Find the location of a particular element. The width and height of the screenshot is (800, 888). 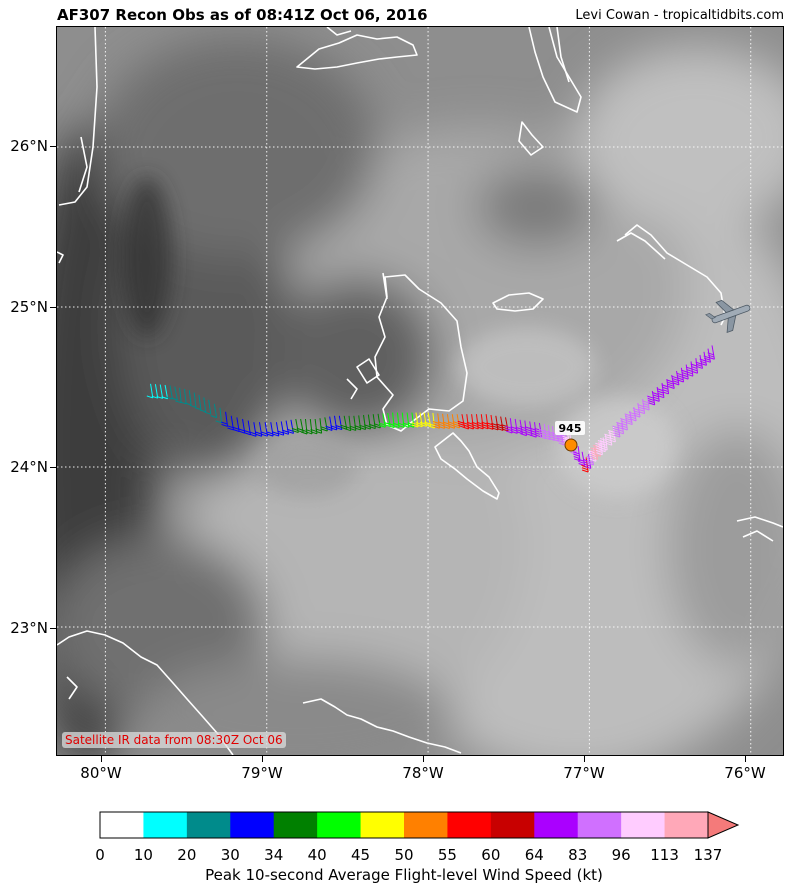

center-marker-icon is located at coordinates (571, 445).